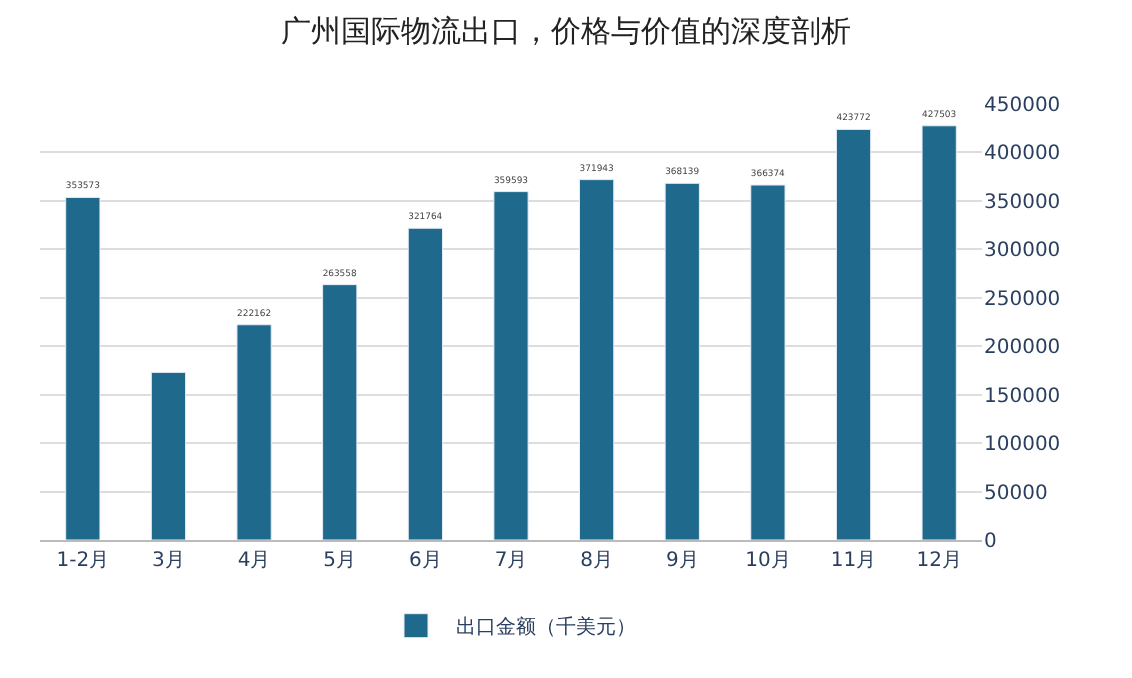 The width and height of the screenshot is (1132, 678). What do you see at coordinates (853, 561) in the screenshot?
I see `x-tick-label: 11月` at bounding box center [853, 561].